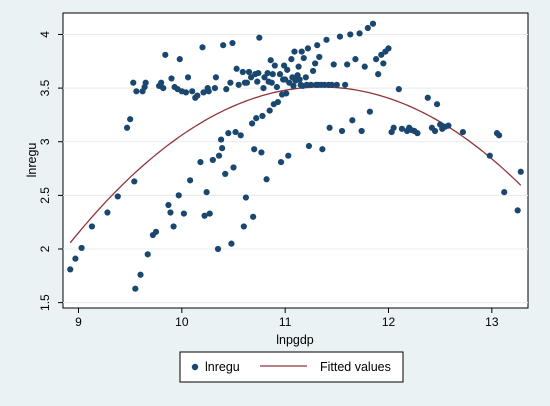  What do you see at coordinates (295, 340) in the screenshot?
I see `x-axis-title: lnpgdp` at bounding box center [295, 340].